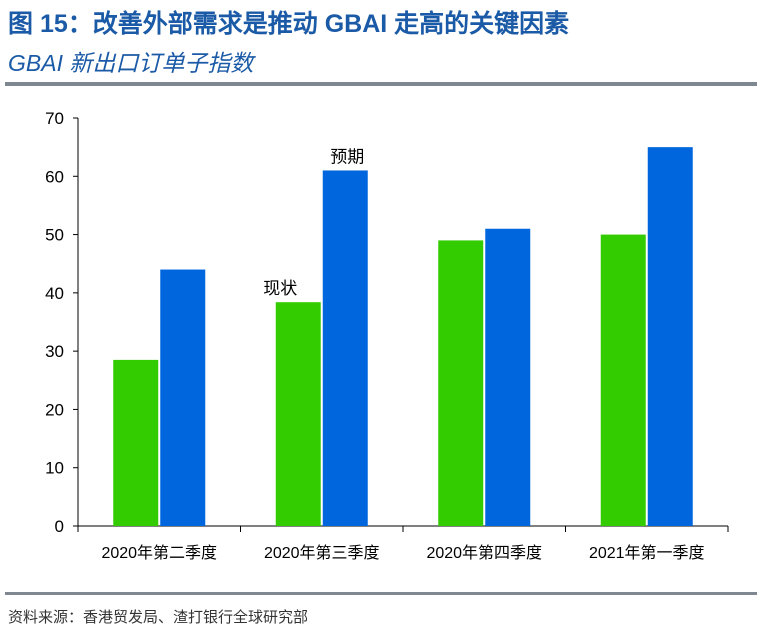 Image resolution: width=763 pixels, height=631 pixels. I want to click on bottom-divider, so click(381, 593).